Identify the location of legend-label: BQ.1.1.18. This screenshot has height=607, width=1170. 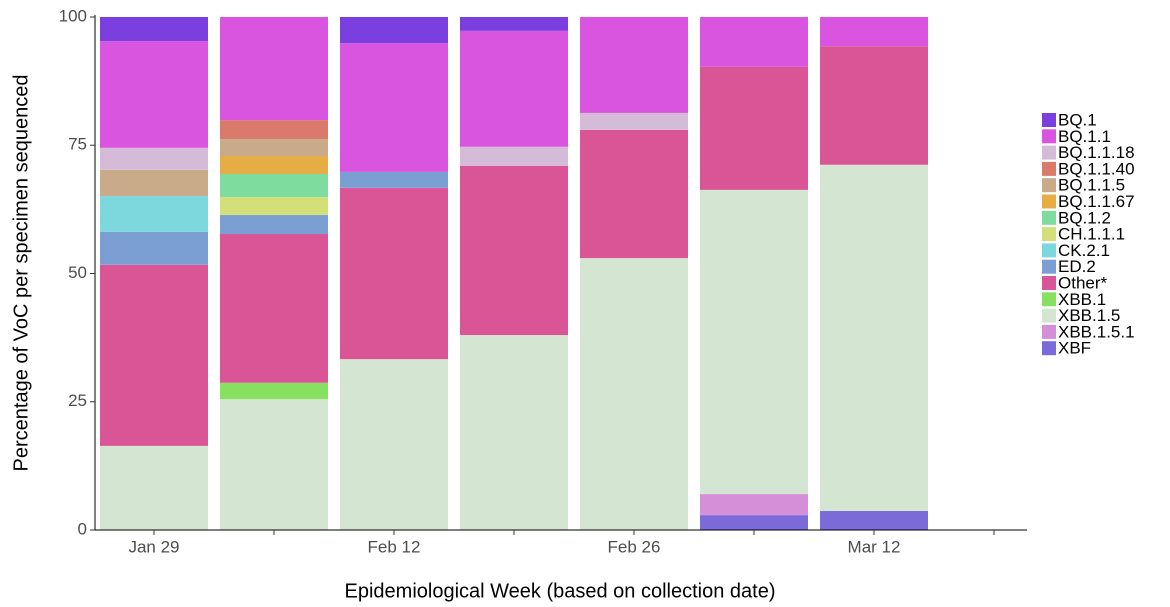
(1096, 152).